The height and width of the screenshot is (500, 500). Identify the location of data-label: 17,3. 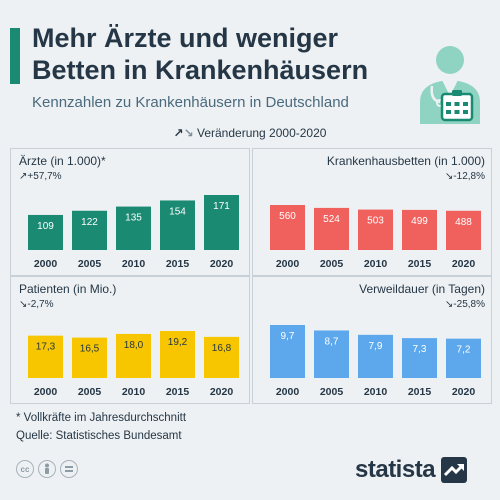
(46, 347).